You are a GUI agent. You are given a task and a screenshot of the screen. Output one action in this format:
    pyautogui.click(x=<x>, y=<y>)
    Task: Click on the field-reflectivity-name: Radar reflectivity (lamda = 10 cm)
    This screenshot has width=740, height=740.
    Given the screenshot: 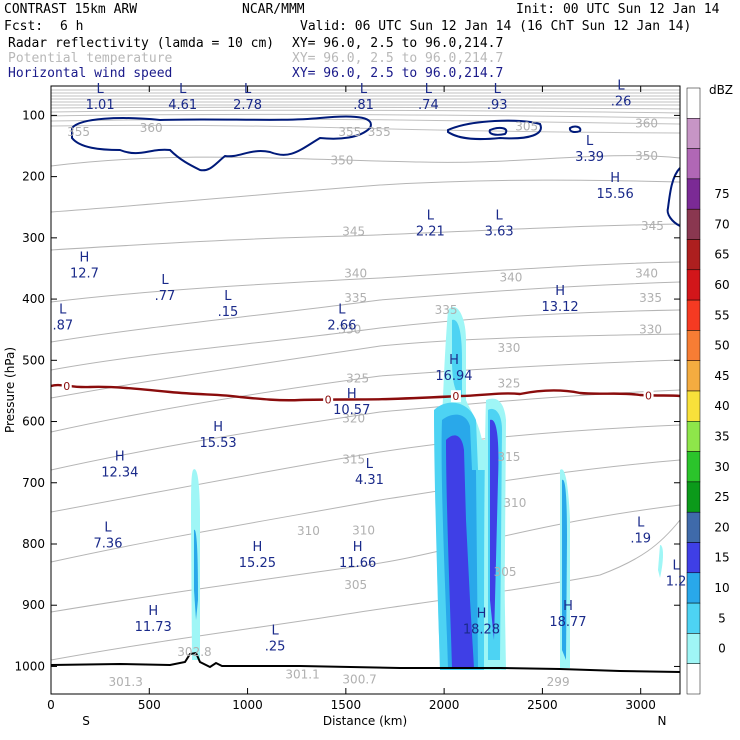 What is the action you would take?
    pyautogui.click(x=141, y=43)
    